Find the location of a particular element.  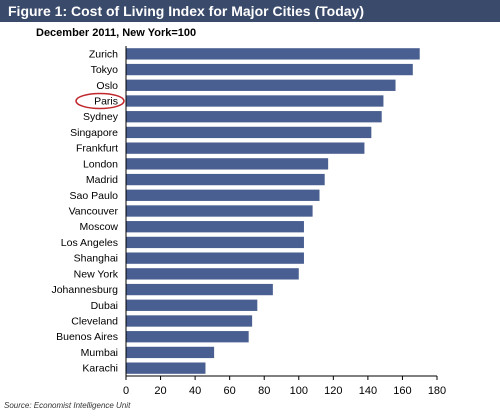

category-label-madrid: Madrid is located at coordinates (102, 180).